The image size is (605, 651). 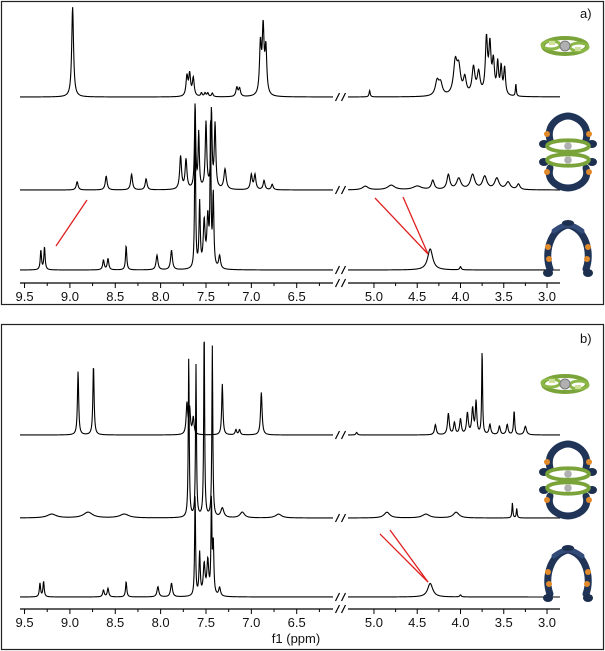 I want to click on x-axis-title: f1 (ppm), so click(x=296, y=638).